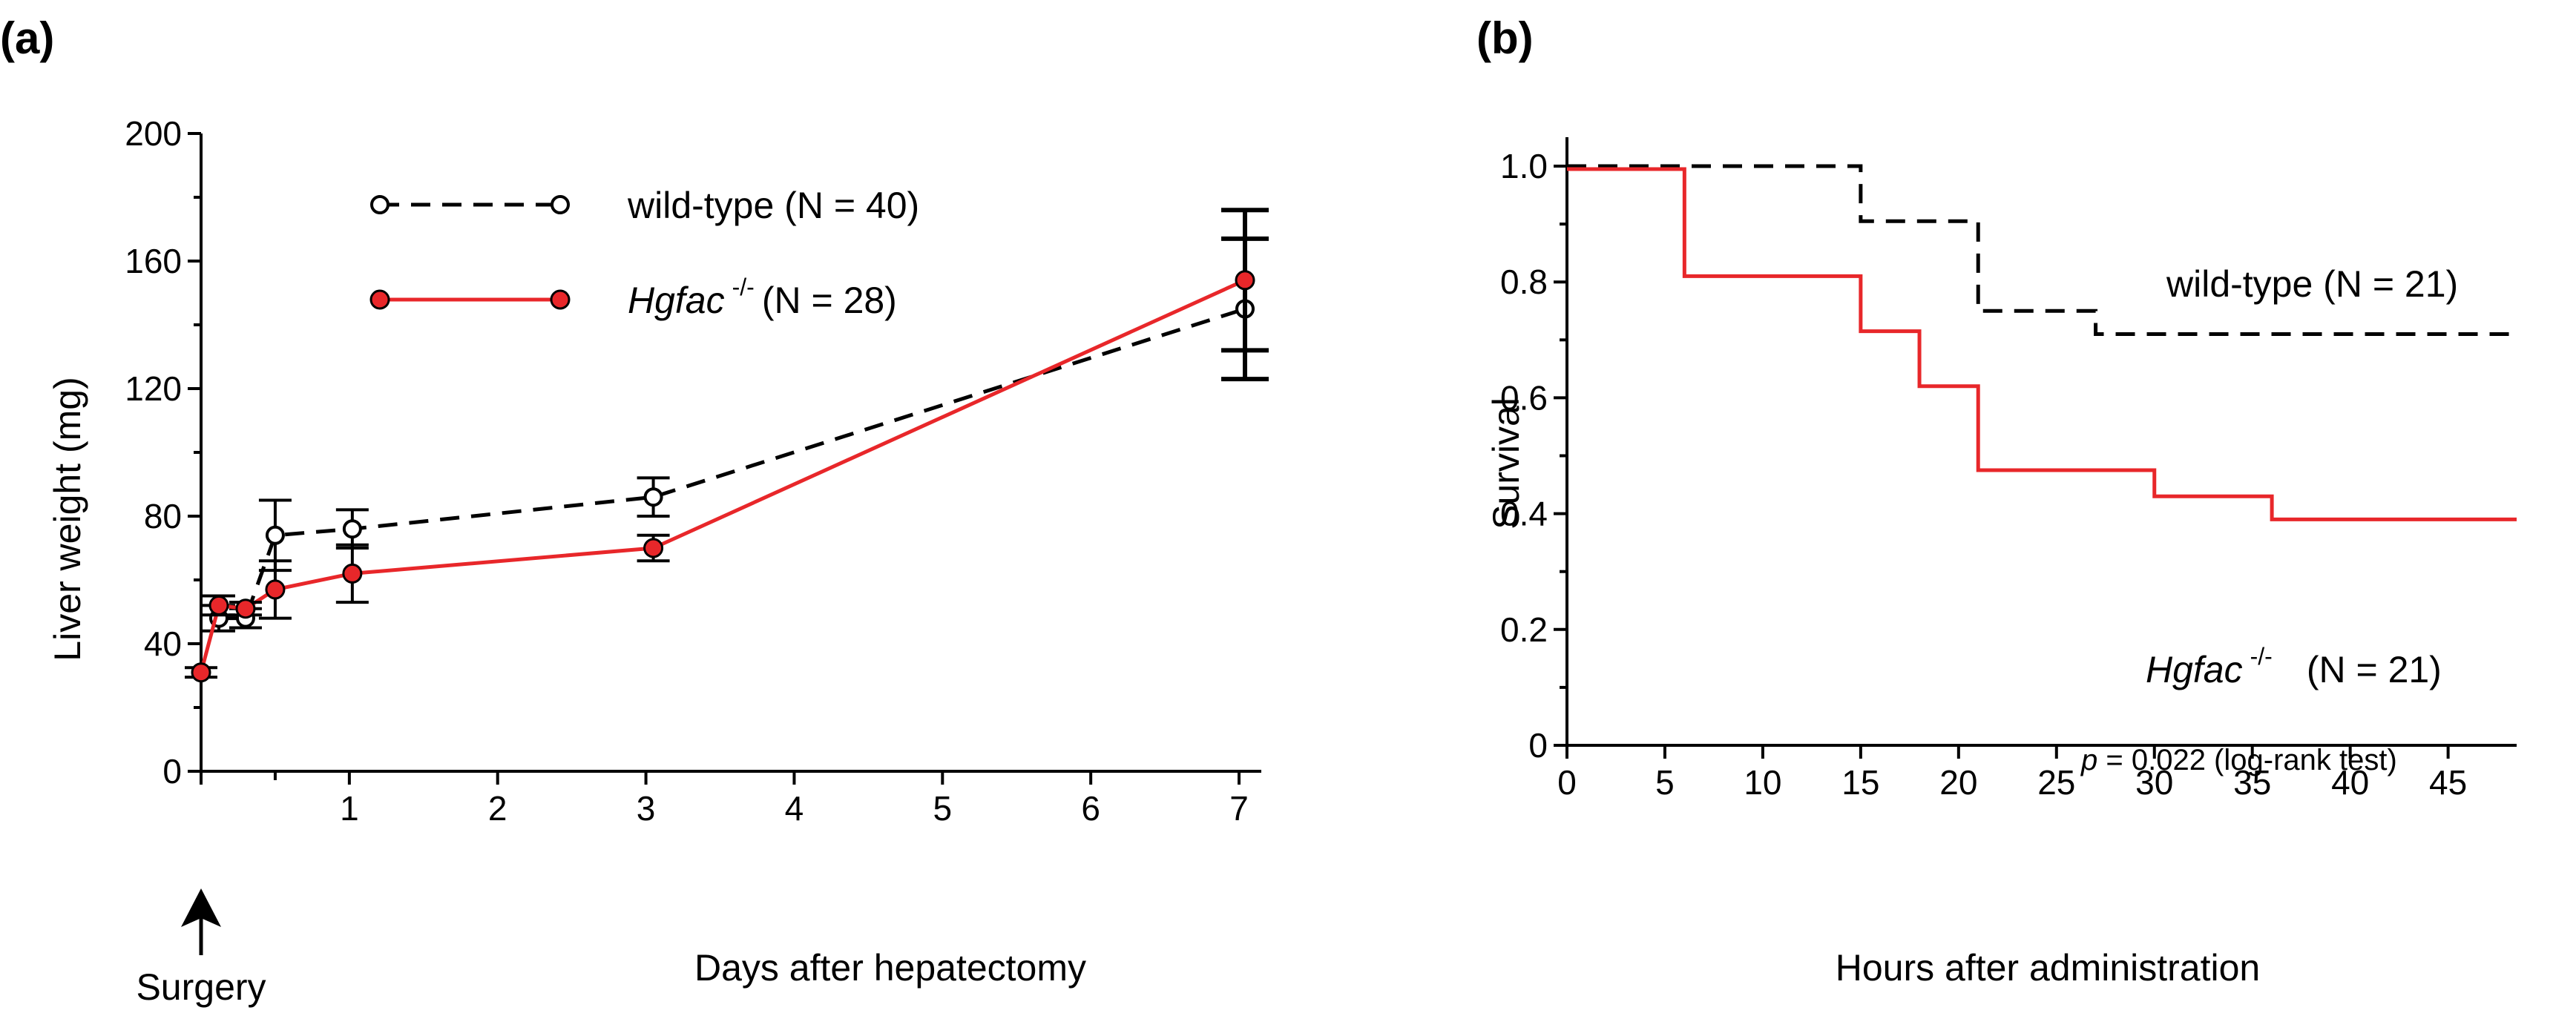 The width and height of the screenshot is (2576, 1016). What do you see at coordinates (1958, 782) in the screenshot?
I see `chart-b-x-tick-label: 20` at bounding box center [1958, 782].